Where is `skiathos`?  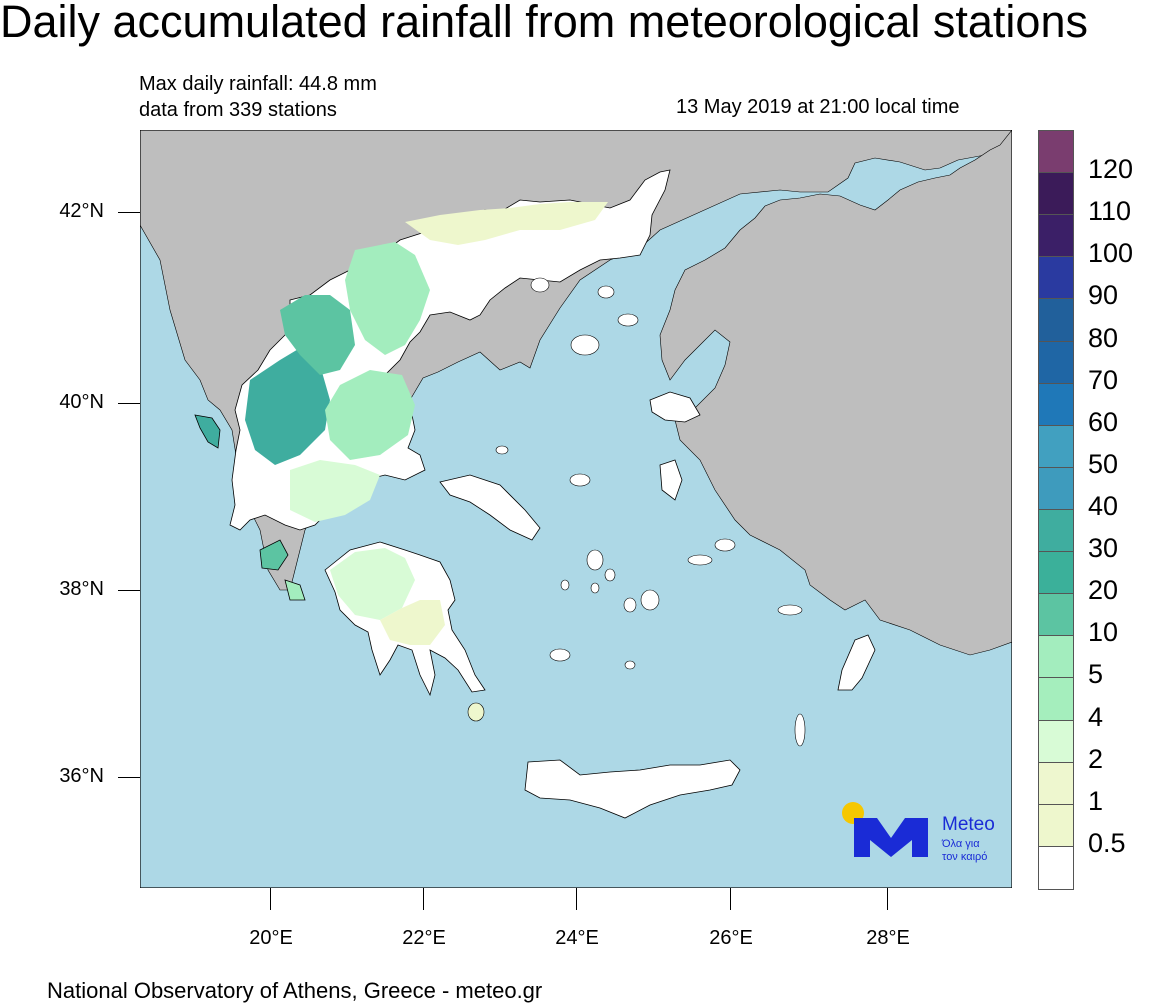
skiathos is located at coordinates (502, 450).